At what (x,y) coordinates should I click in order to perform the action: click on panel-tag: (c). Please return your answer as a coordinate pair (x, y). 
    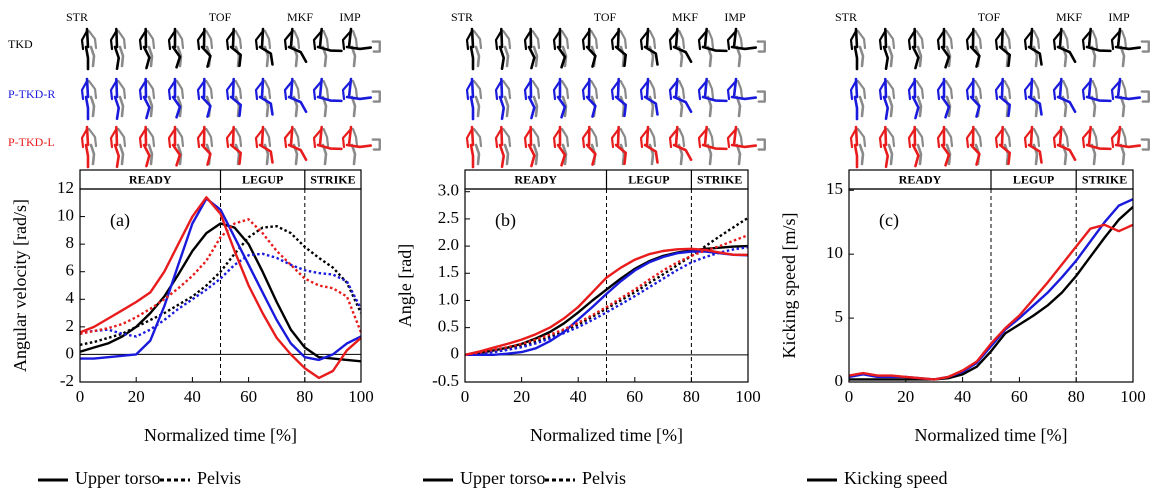
    Looking at the image, I should click on (889, 220).